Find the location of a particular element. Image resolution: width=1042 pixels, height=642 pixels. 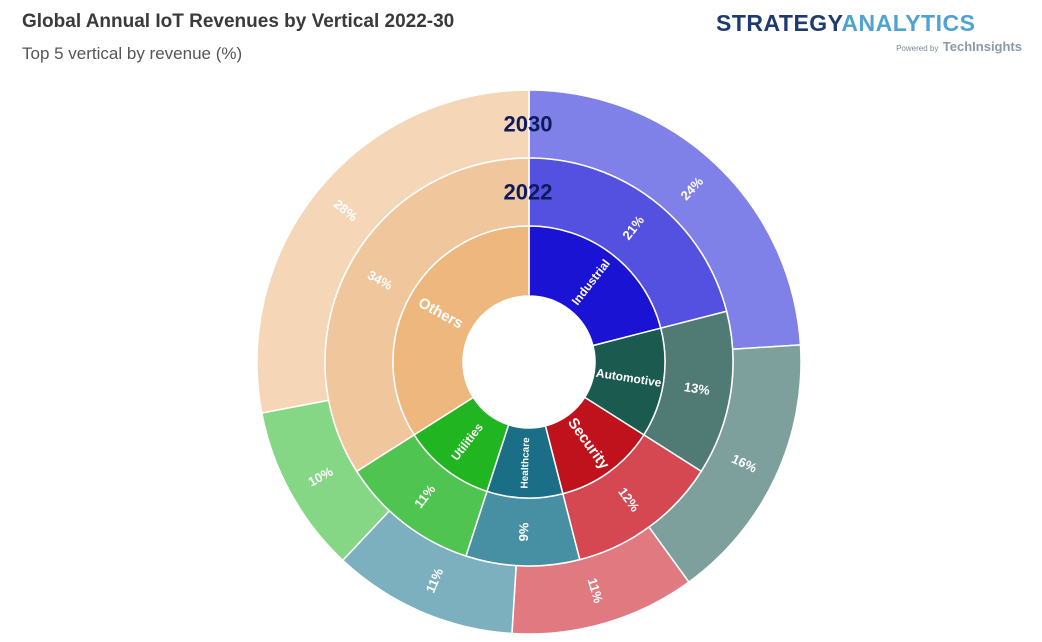

logo-analytics-text: ANALYTICS is located at coordinates (908, 23).